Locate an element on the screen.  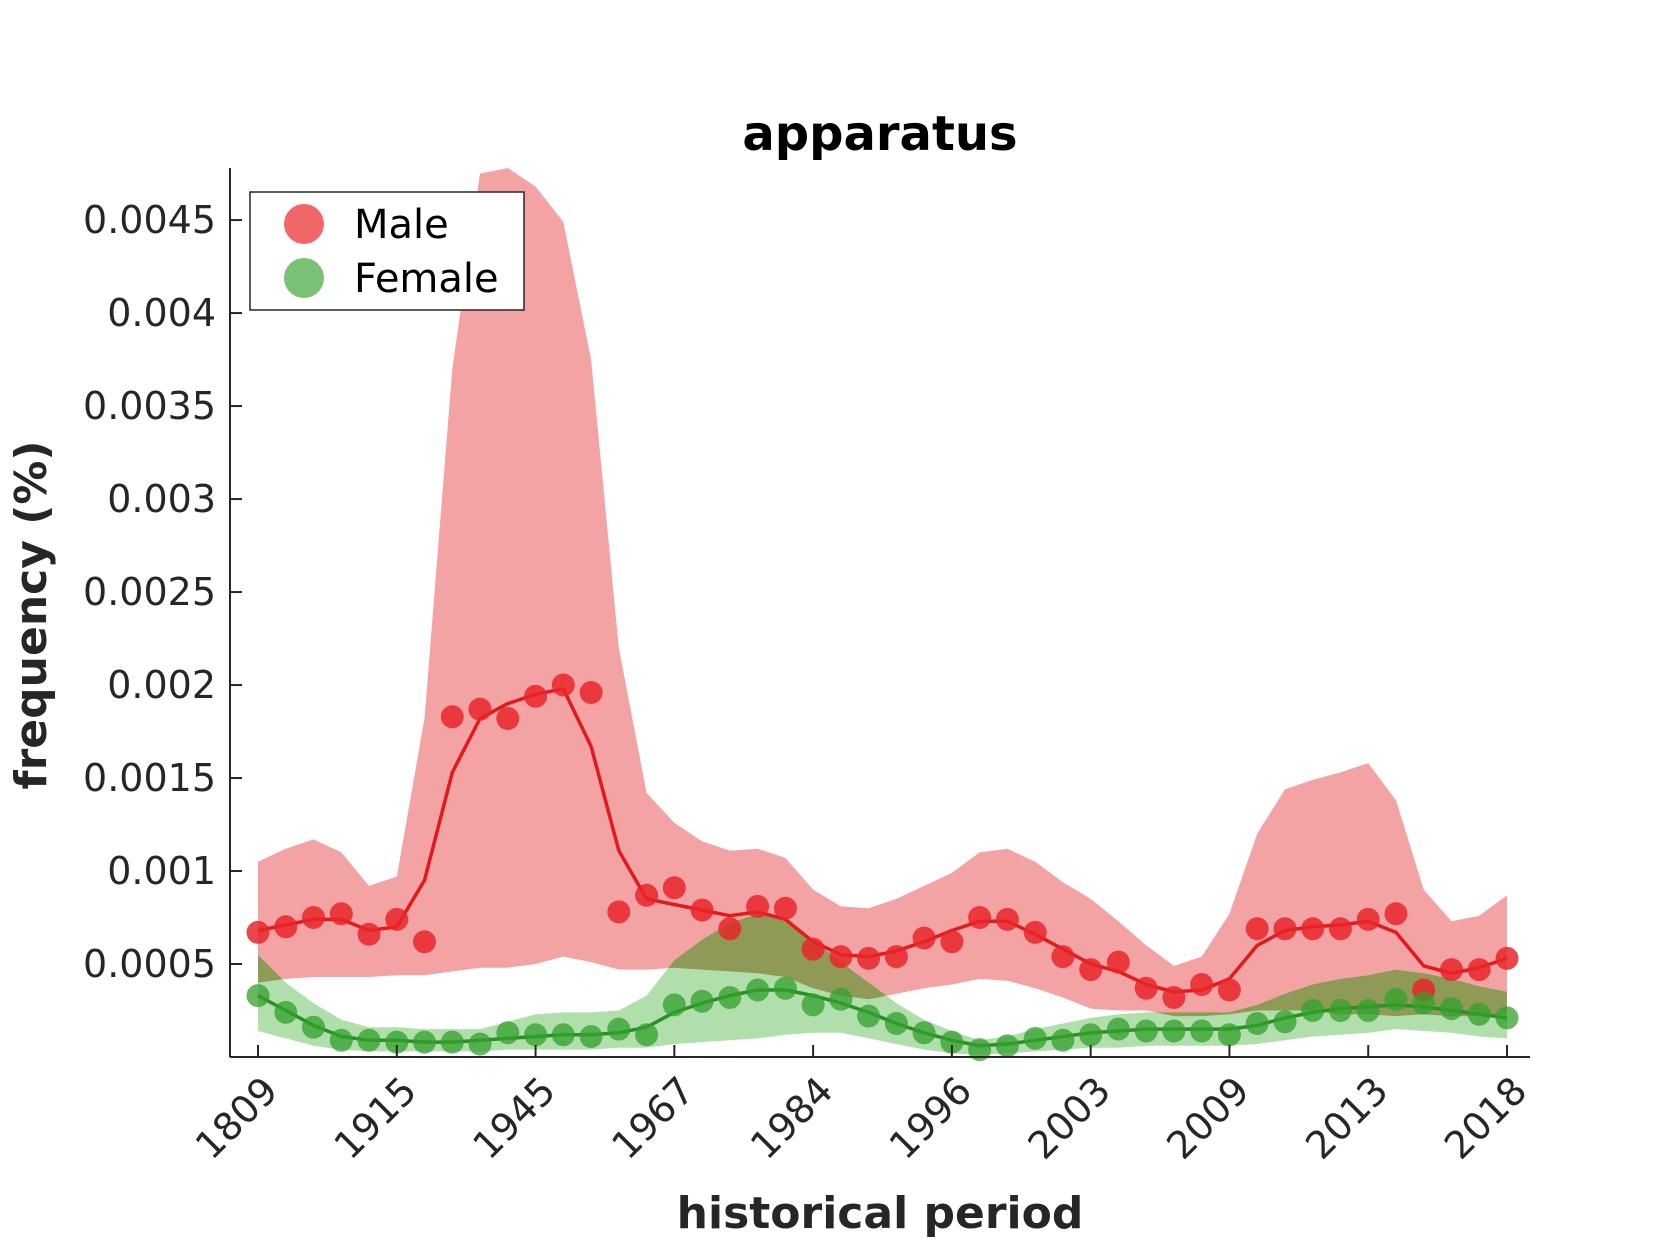
x-tick-label-1: 1915 is located at coordinates (376, 1118).